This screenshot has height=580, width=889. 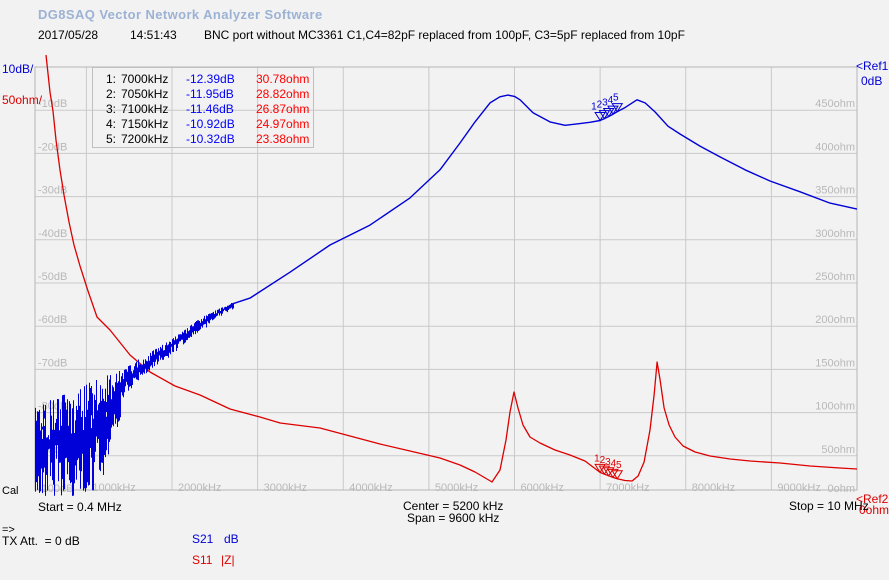 I want to click on left-scale-ohm: 50ohm/, so click(x=22, y=100).